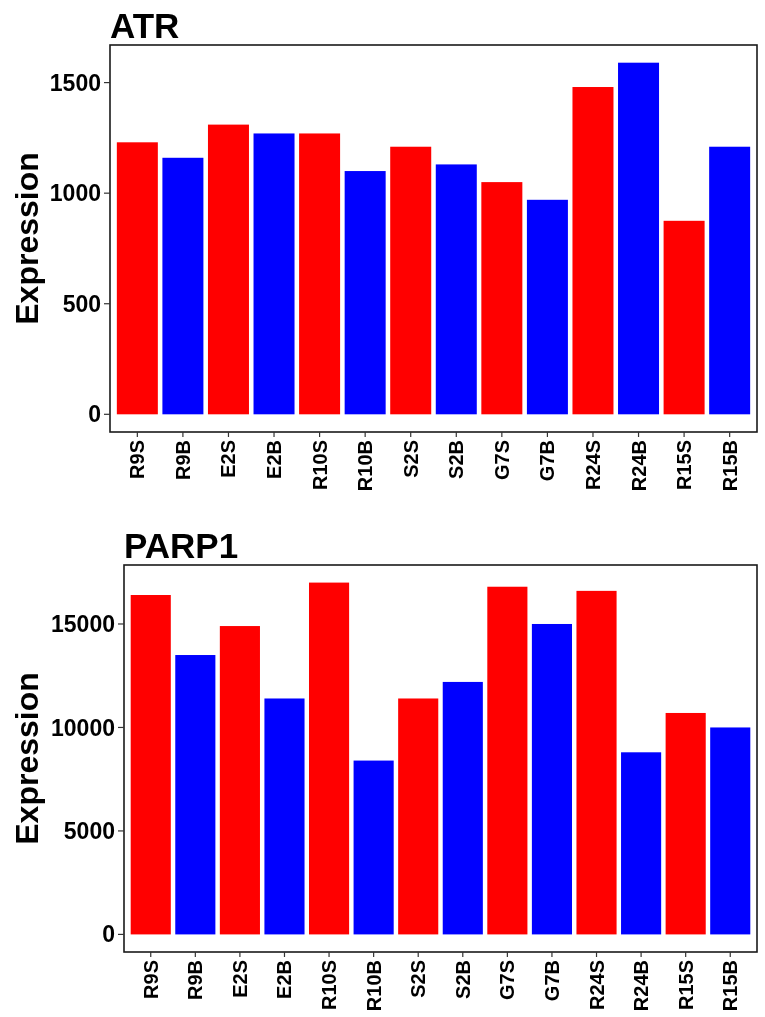 This screenshot has width=765, height=1017. What do you see at coordinates (83, 624) in the screenshot?
I see `y-tick-label: 15000` at bounding box center [83, 624].